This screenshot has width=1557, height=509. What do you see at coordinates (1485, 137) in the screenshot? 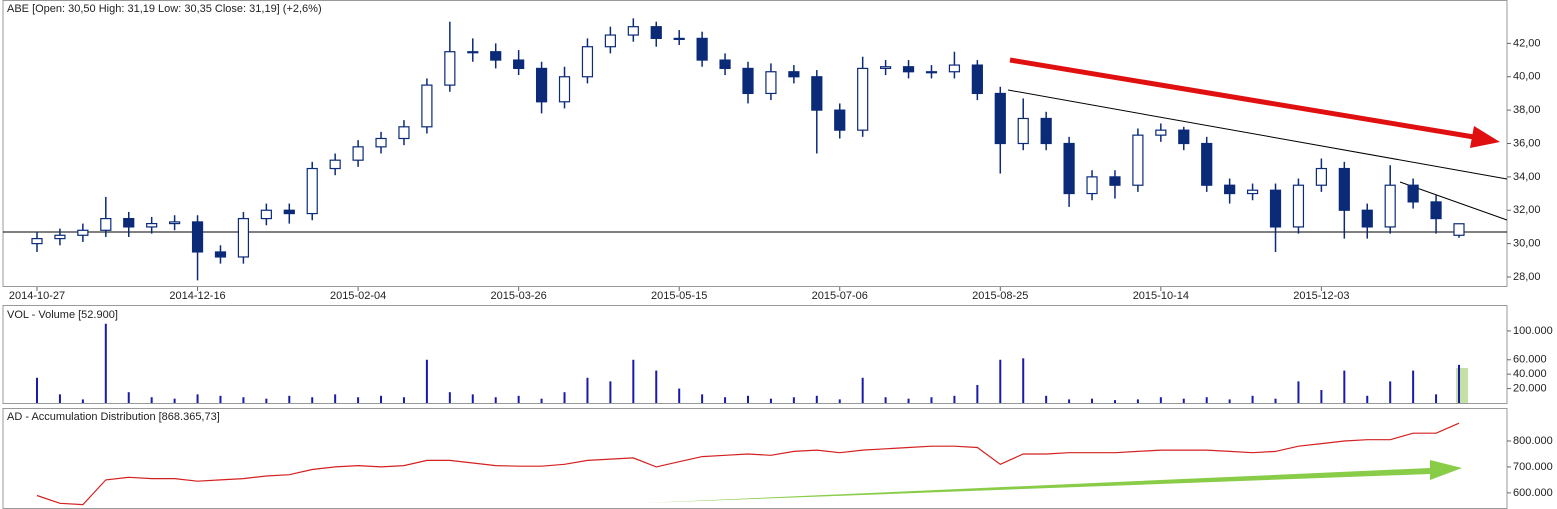
I see `arrow-head` at bounding box center [1485, 137].